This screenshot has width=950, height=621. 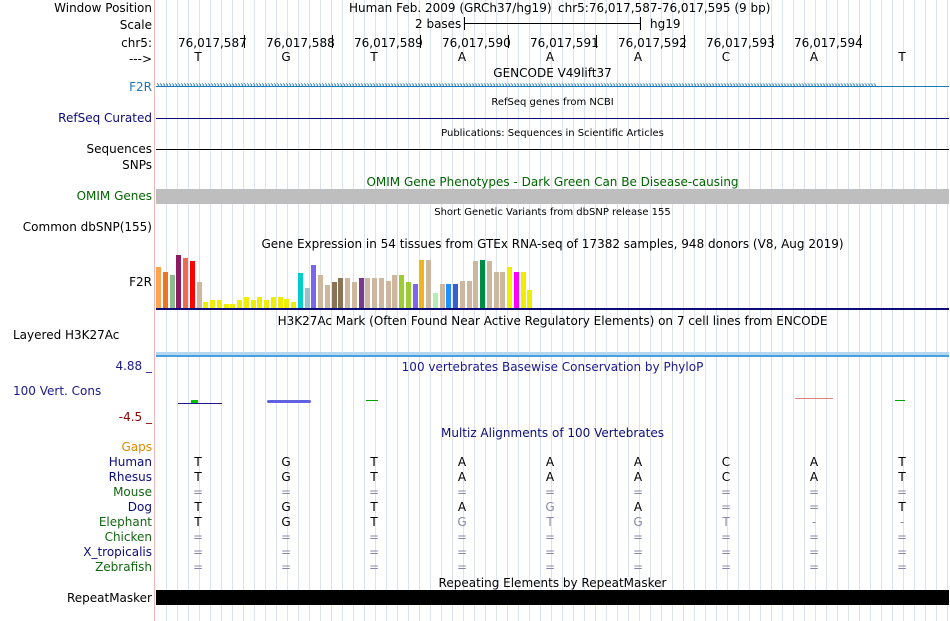 What do you see at coordinates (552, 73) in the screenshot?
I see `gencode-track-title: GENCODE V49lift37` at bounding box center [552, 73].